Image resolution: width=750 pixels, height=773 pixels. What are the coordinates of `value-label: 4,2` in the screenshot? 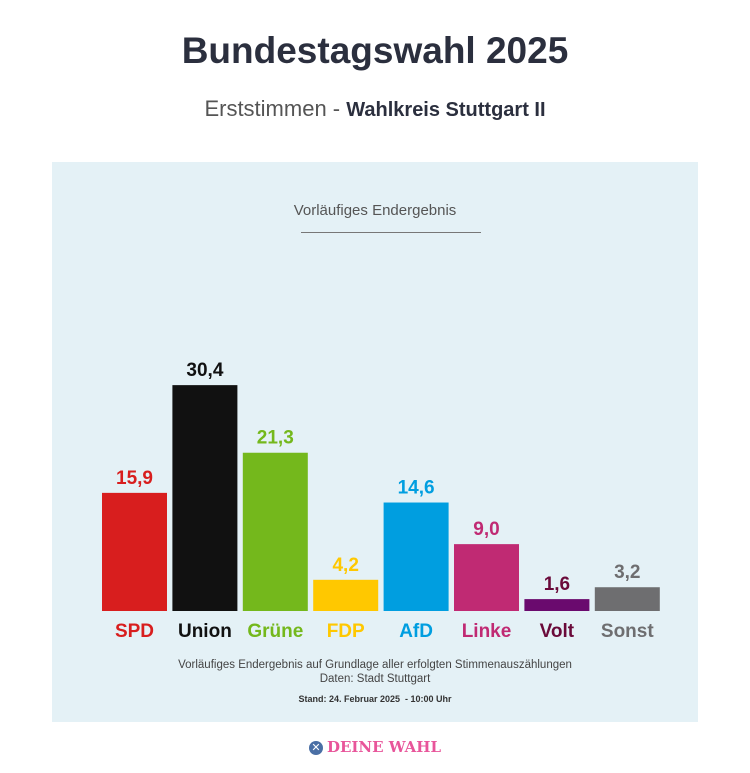 It's located at (345, 565).